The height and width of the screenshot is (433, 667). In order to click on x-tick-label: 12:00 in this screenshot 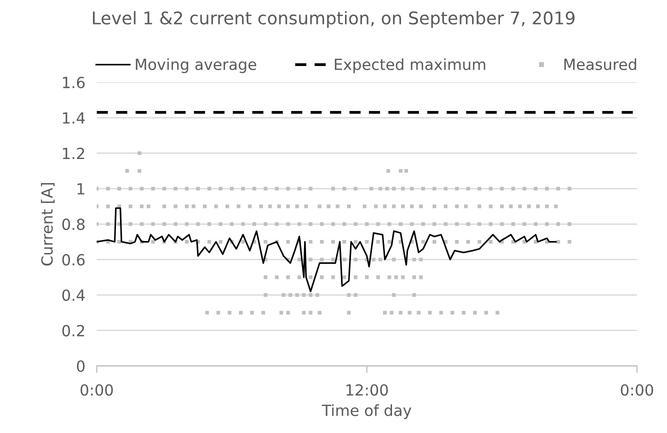, I will do `click(367, 390)`.